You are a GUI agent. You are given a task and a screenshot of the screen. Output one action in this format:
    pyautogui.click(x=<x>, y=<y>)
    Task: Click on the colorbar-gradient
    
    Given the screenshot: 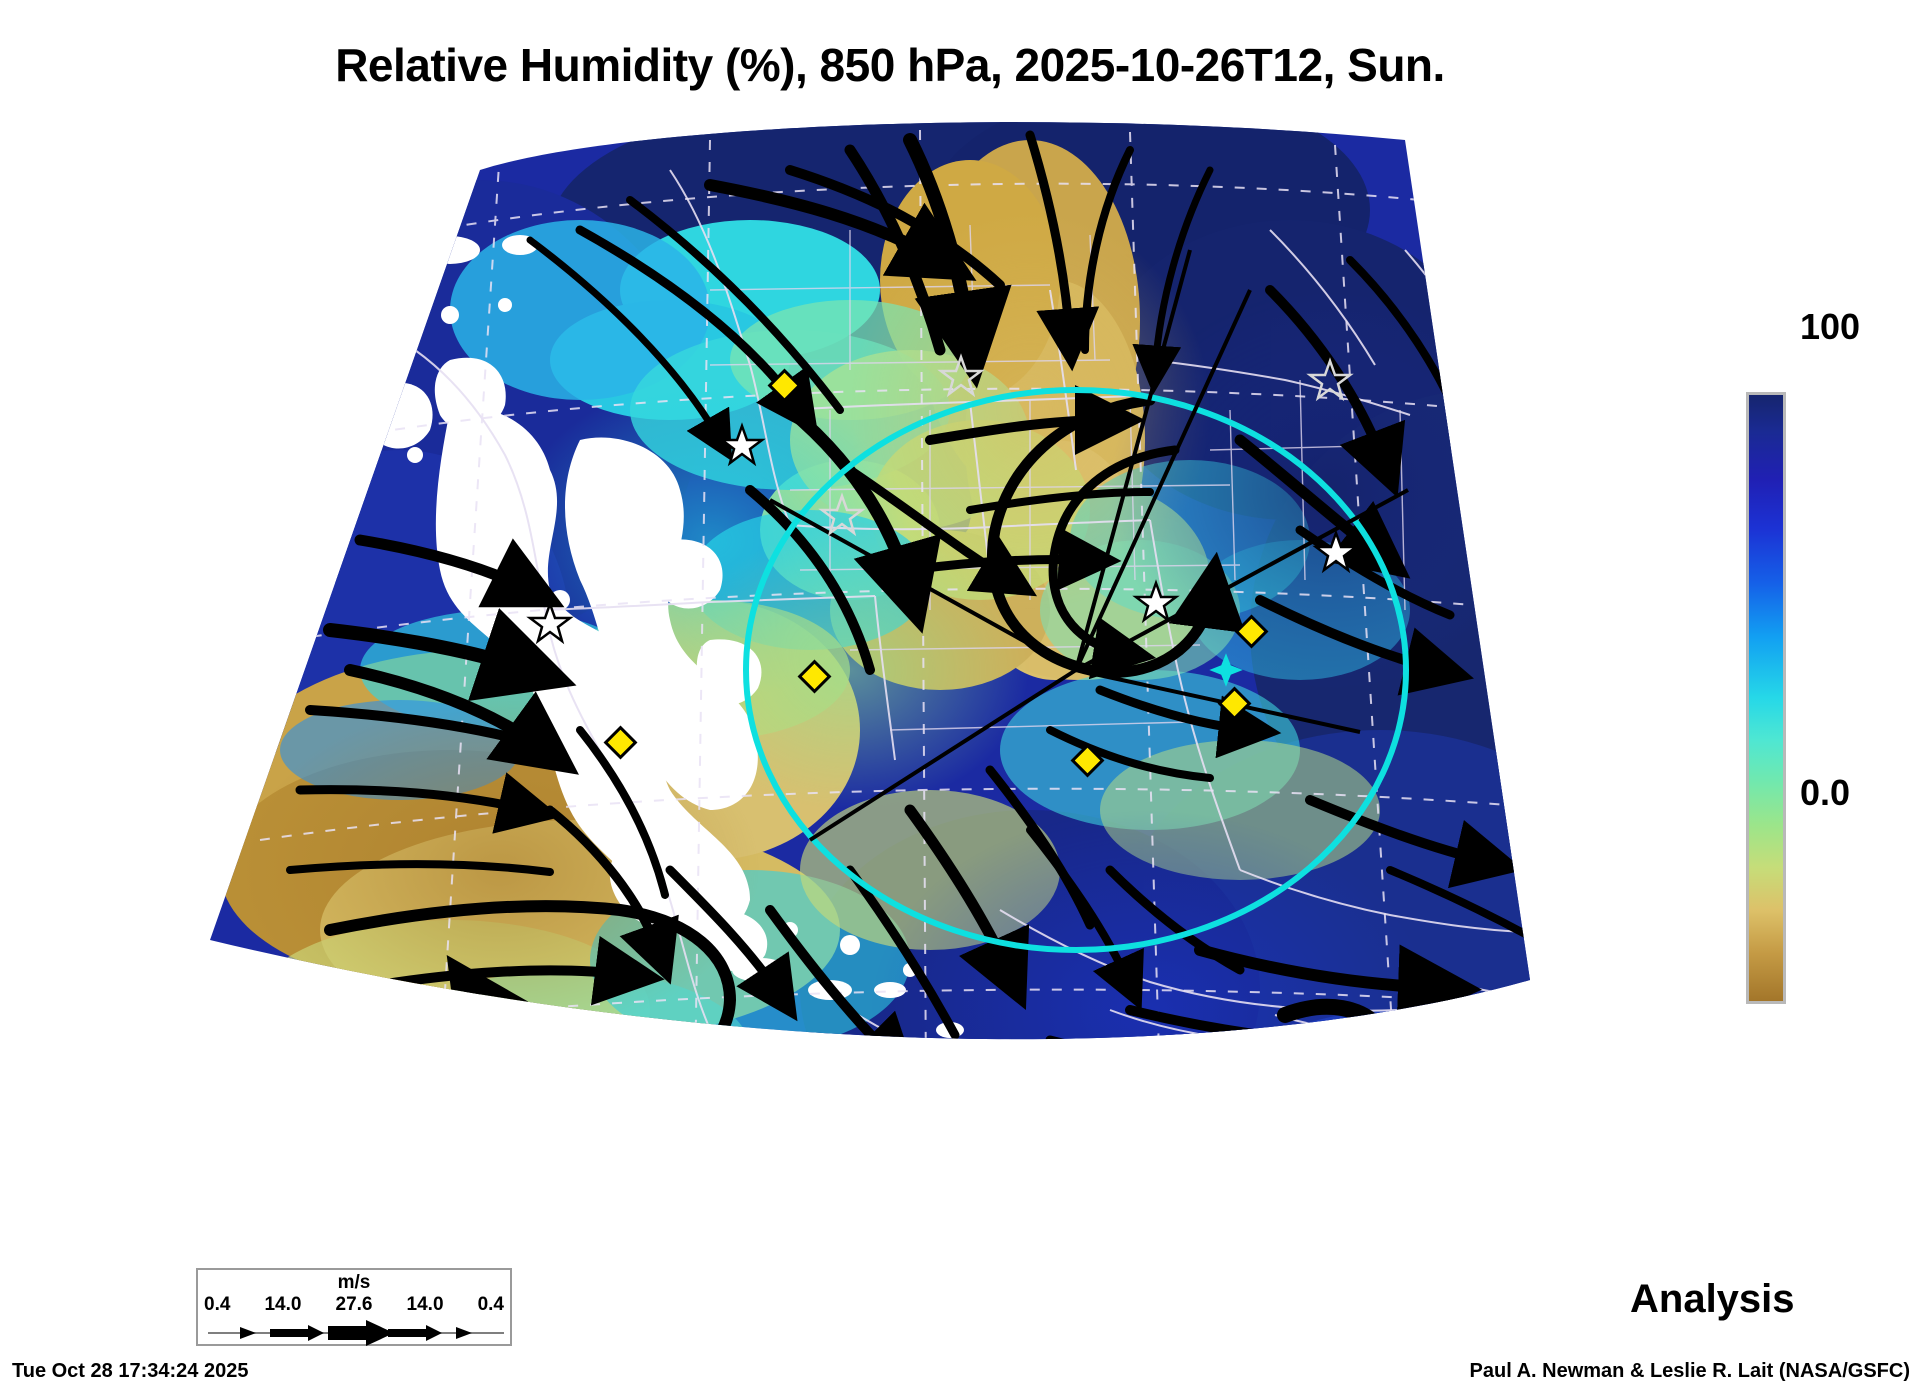 What is the action you would take?
    pyautogui.click(x=1766, y=698)
    